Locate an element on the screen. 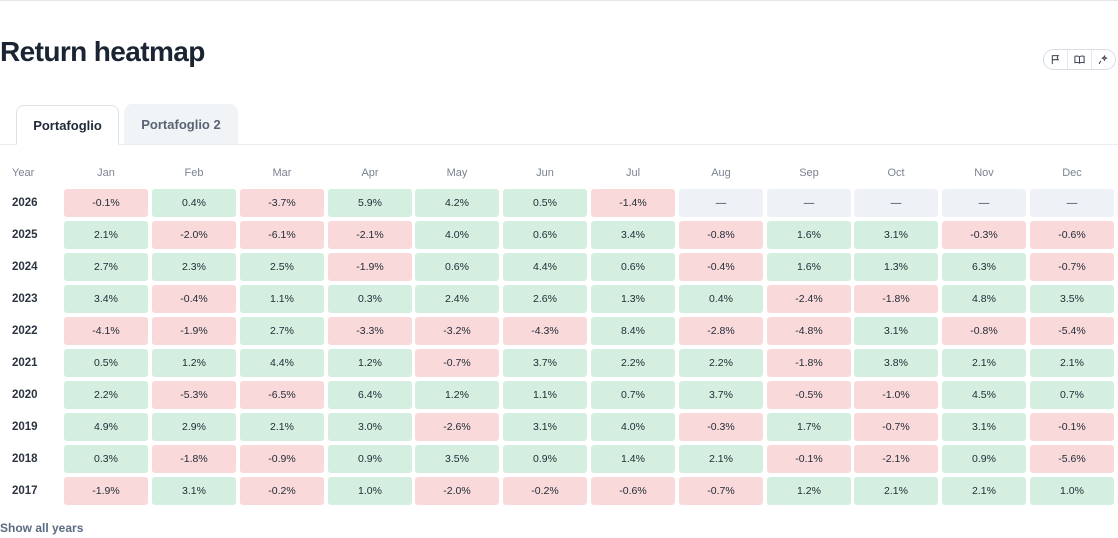  heatmap-cell: -1.8% is located at coordinates (809, 363).